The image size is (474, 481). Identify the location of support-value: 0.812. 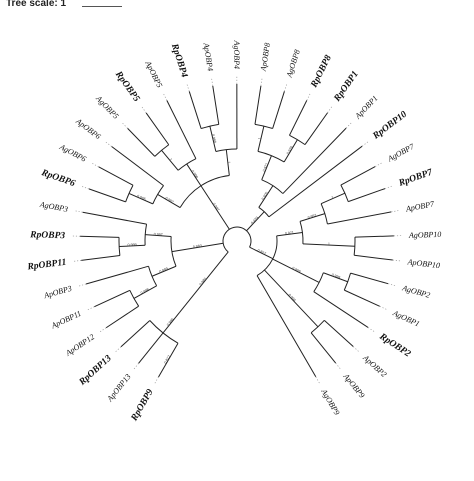
(167, 360).